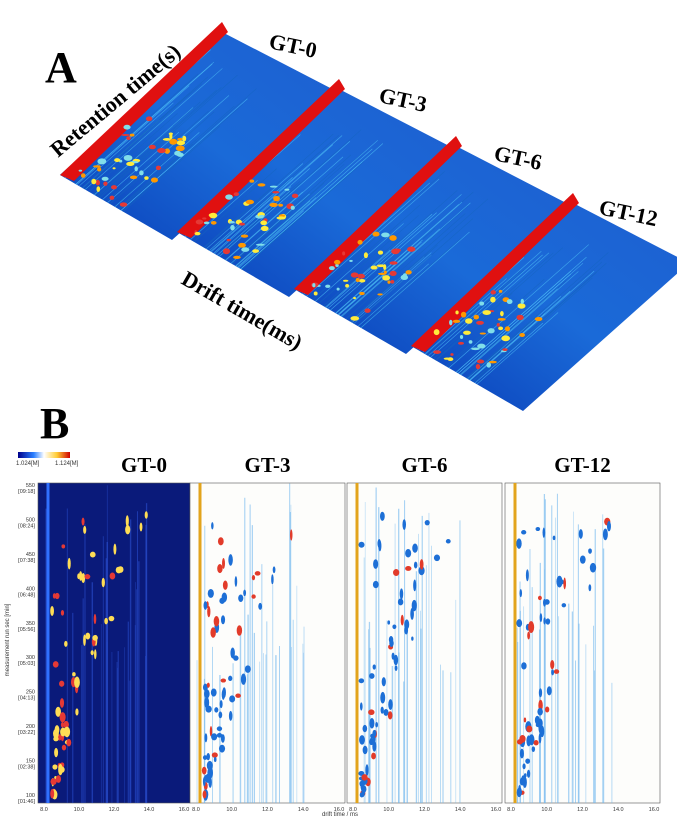 The height and width of the screenshot is (820, 677). I want to click on x-tick-label: 12.0, so click(424, 810).